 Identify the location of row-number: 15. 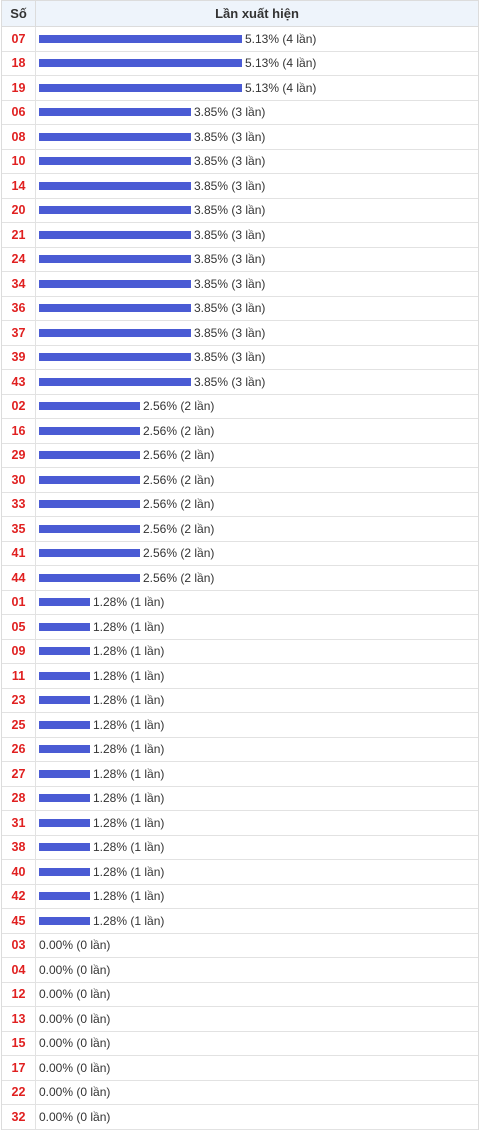
(19, 1043).